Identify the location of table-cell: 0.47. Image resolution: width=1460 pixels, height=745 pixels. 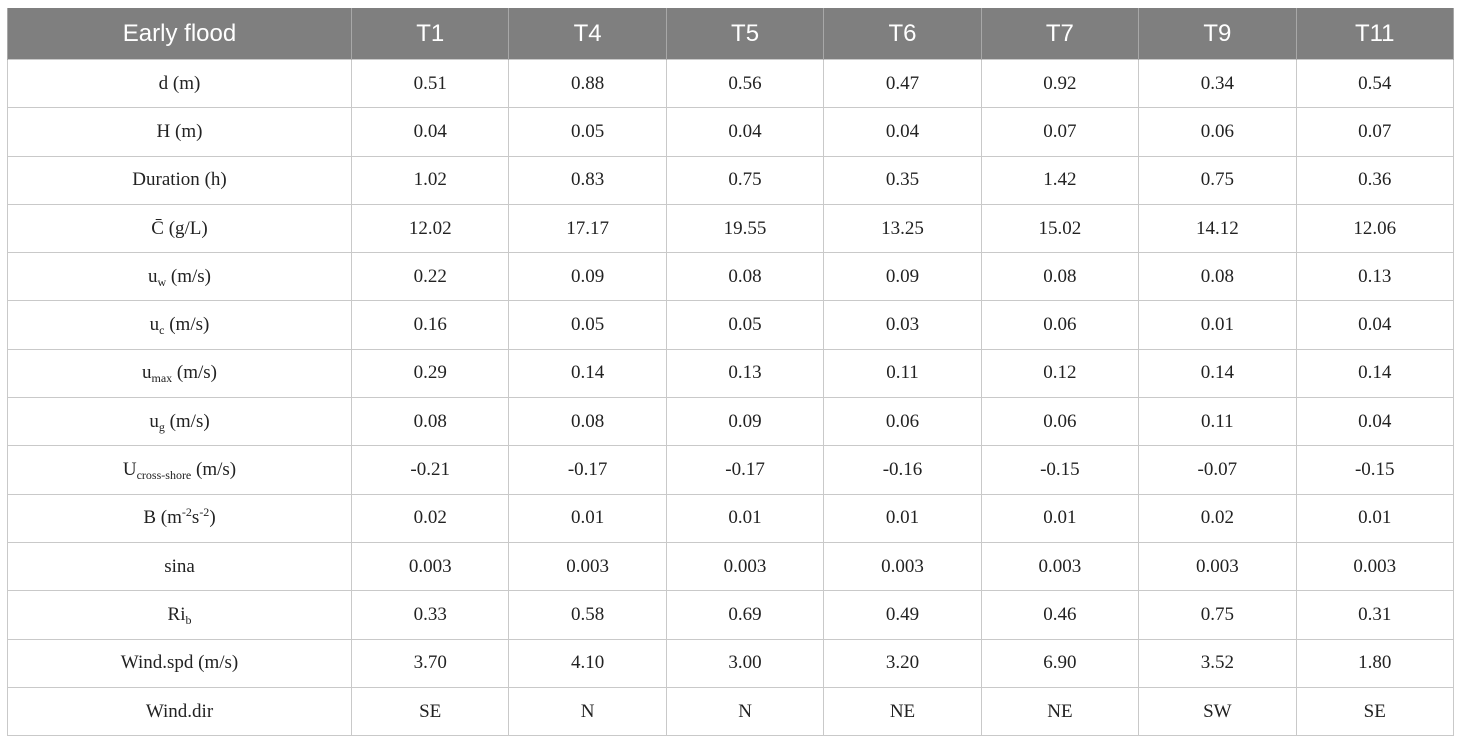
(902, 83).